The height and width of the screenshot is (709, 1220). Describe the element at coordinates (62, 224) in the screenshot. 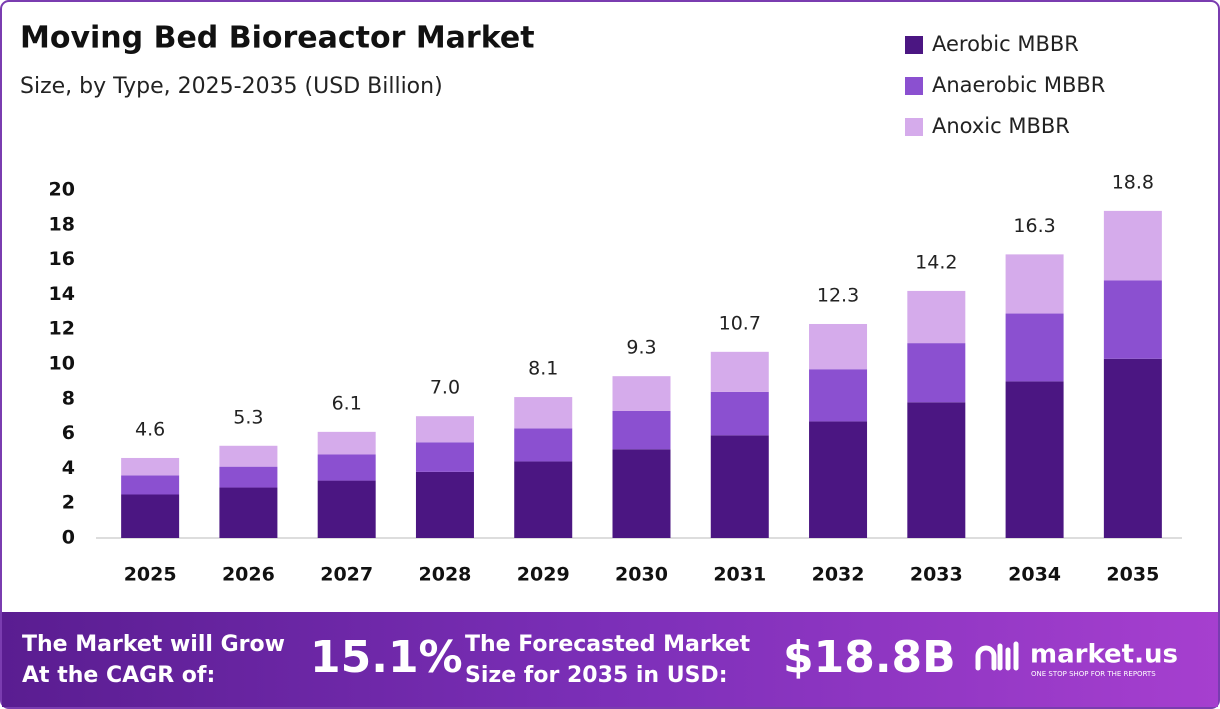

I see `y-tick-label: 18` at that location.